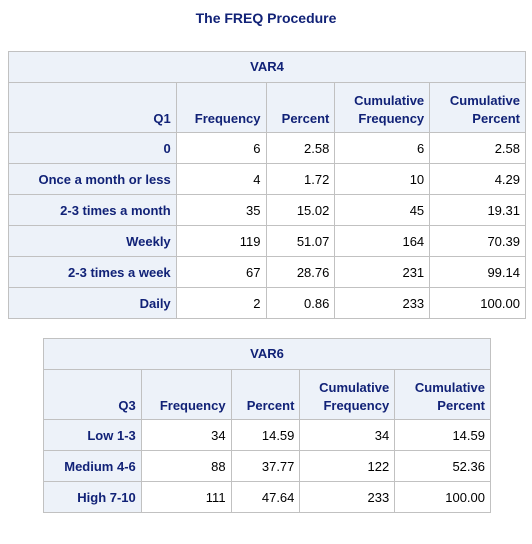 This screenshot has width=532, height=544. Describe the element at coordinates (382, 272) in the screenshot. I see `cumulative-frequency-cell: 231` at that location.